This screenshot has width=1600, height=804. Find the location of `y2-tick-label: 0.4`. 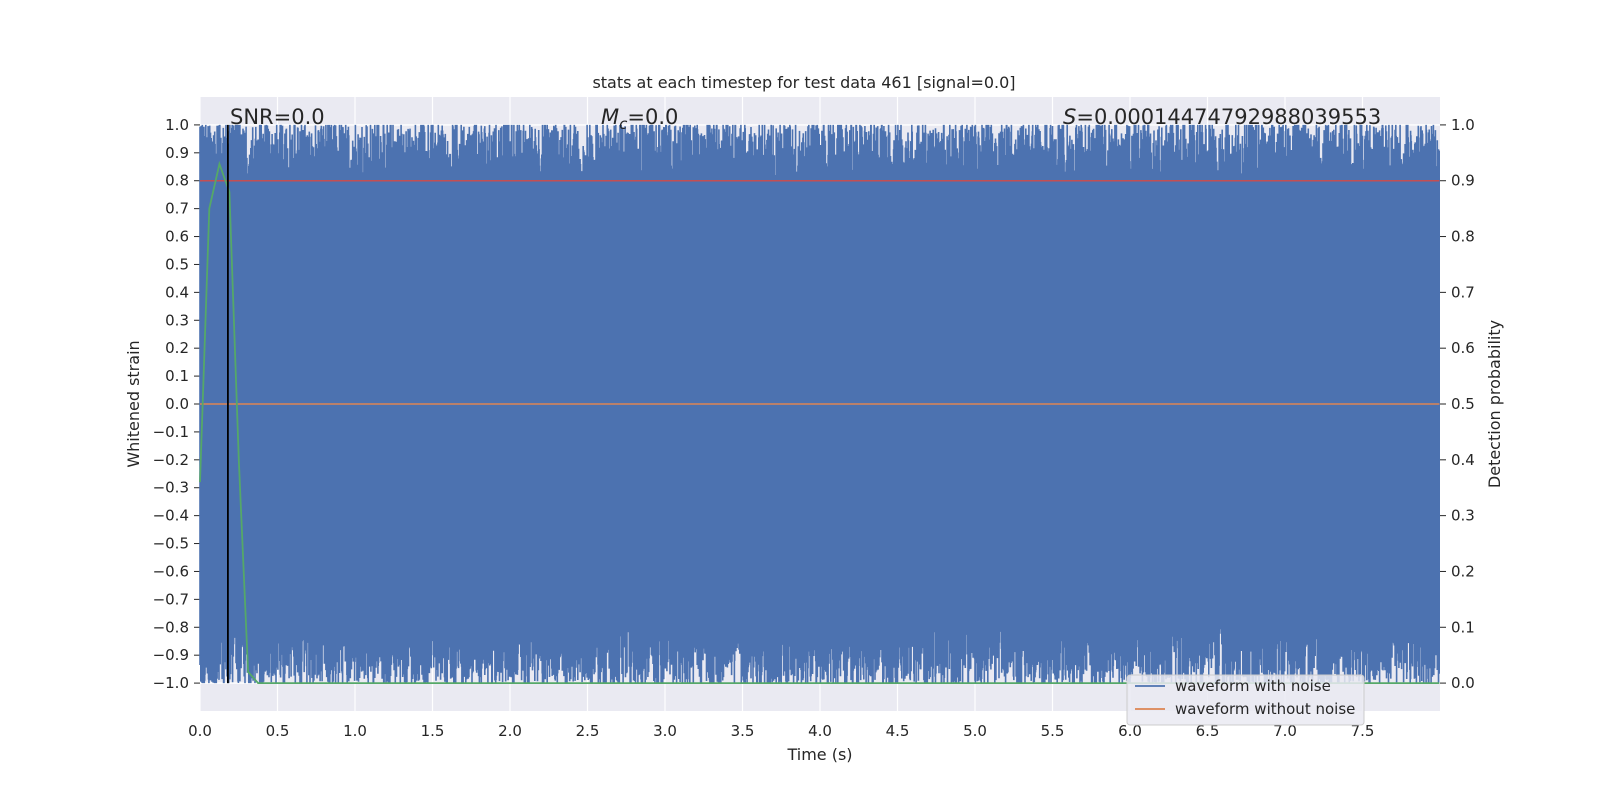

y2-tick-label: 0.4 is located at coordinates (1463, 460).